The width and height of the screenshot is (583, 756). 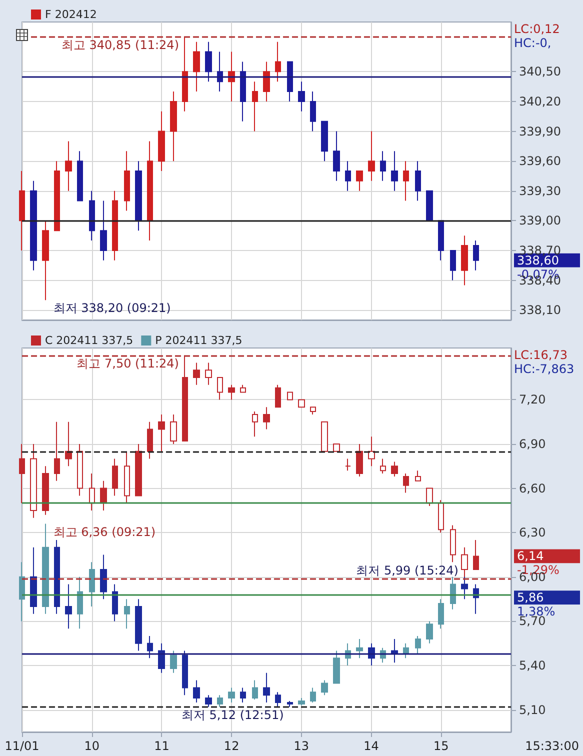 What do you see at coordinates (532, 709) in the screenshot?
I see `y-tick-label: 5,10` at bounding box center [532, 709].